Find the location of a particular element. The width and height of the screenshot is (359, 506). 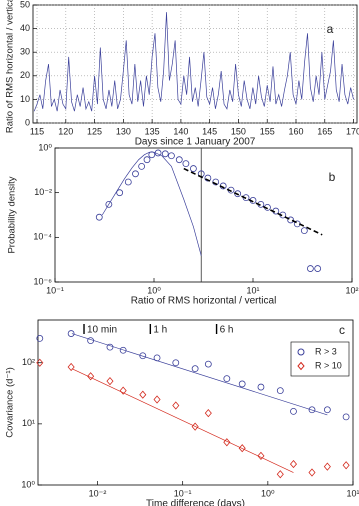

x-axis-label: Days since 1 January 2007 is located at coordinates (195, 142).